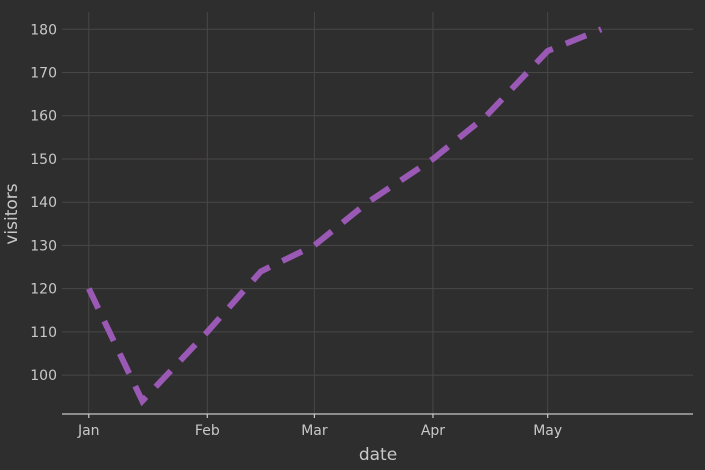 The height and width of the screenshot is (470, 705). Describe the element at coordinates (43, 117) in the screenshot. I see `y-tick-label: 160` at that location.